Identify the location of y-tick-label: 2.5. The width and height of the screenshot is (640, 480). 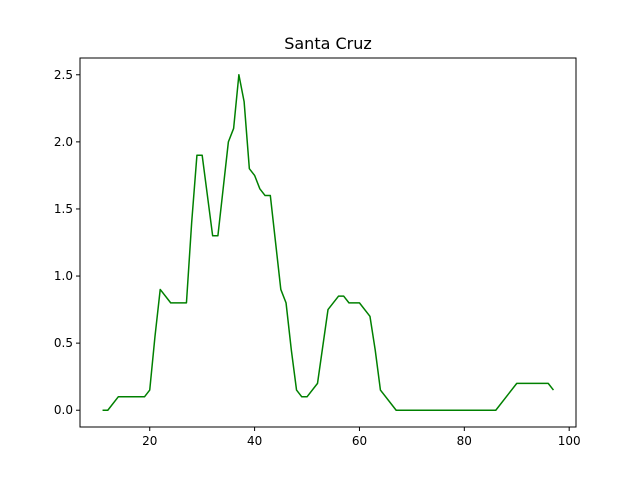
(63, 75).